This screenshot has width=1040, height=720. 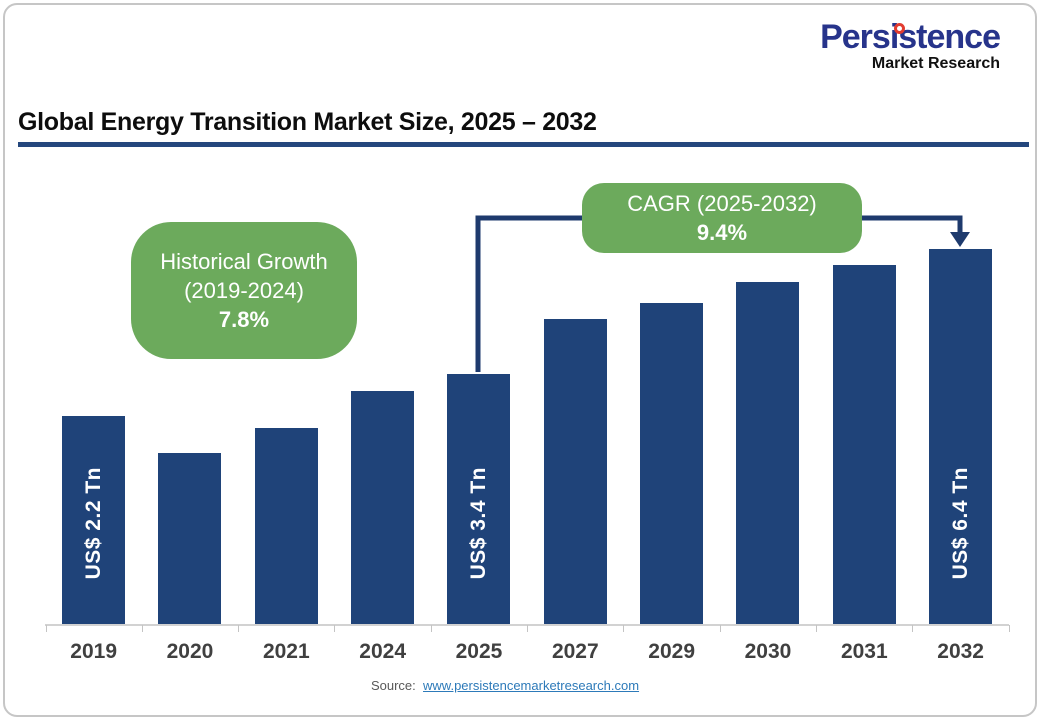 I want to click on bar-2029, so click(x=672, y=464).